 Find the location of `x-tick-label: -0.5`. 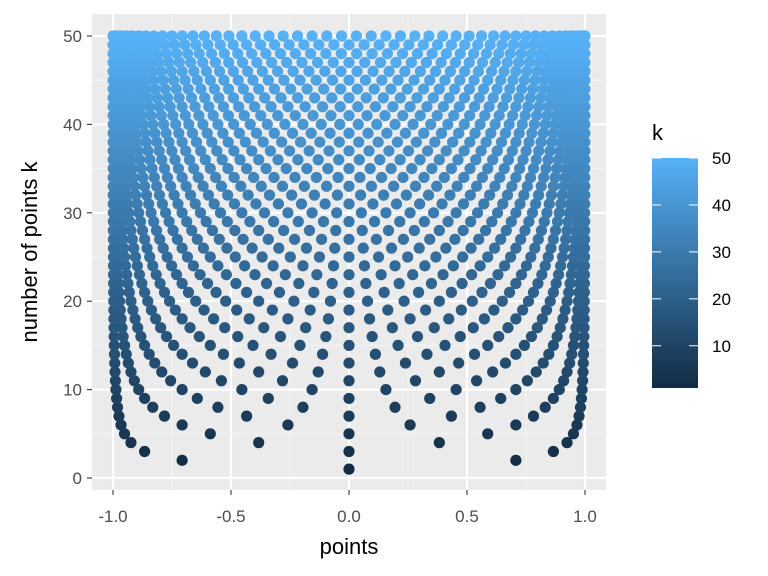

x-tick-label: -0.5 is located at coordinates (230, 516).